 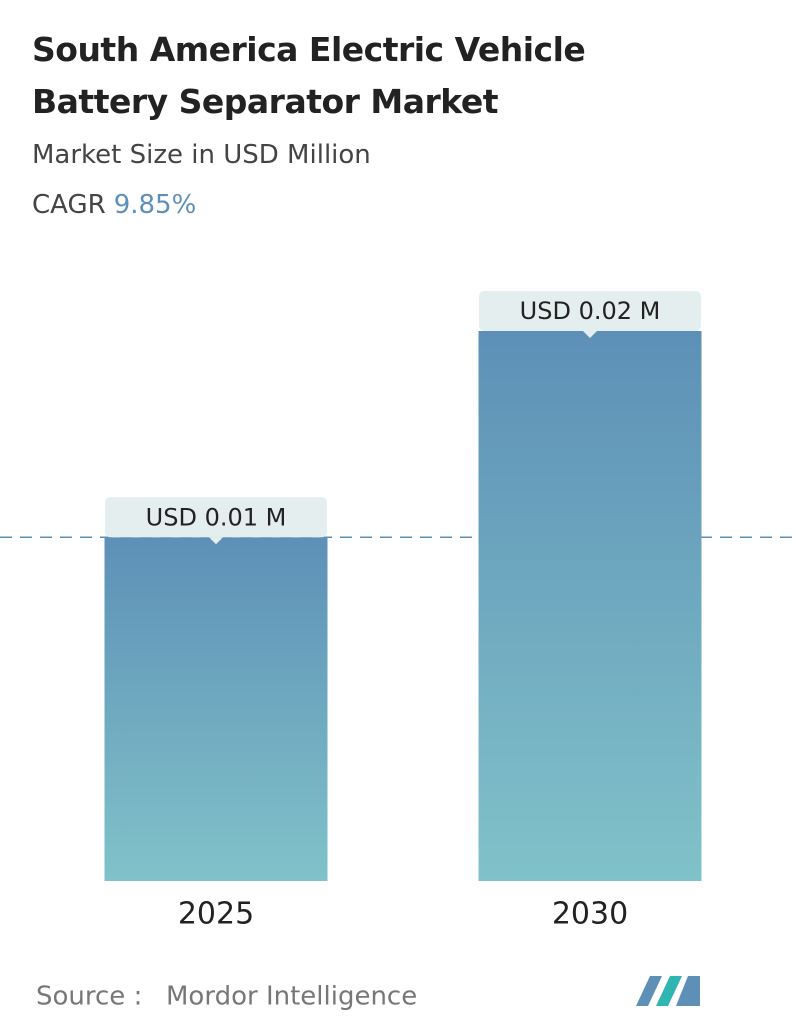 What do you see at coordinates (216, 914) in the screenshot?
I see `x-tick-label: 2025` at bounding box center [216, 914].